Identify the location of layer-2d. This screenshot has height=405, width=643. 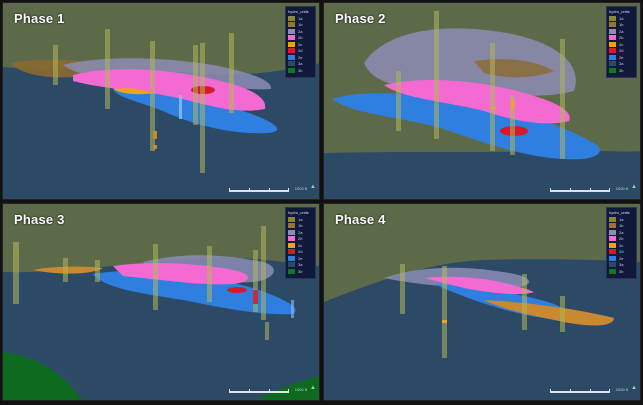
(237, 290).